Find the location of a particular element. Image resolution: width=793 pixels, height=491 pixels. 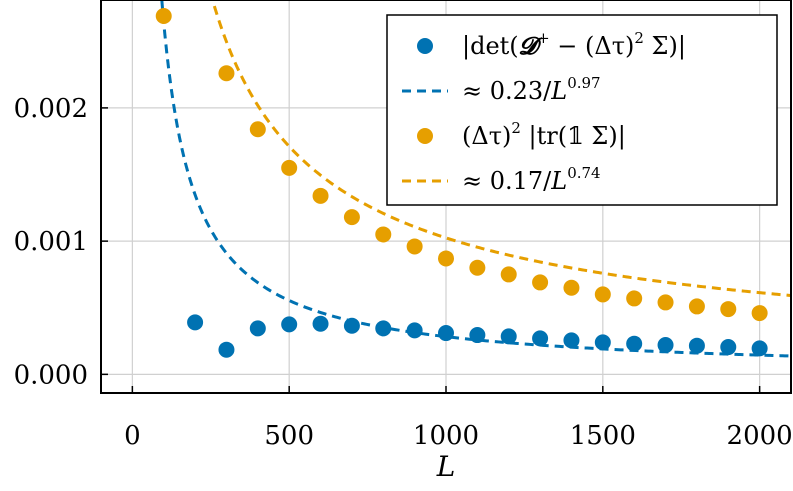

legend-entry-2: (Δτ)2 |tr(𝟙 Σ)| is located at coordinates (521, 135).